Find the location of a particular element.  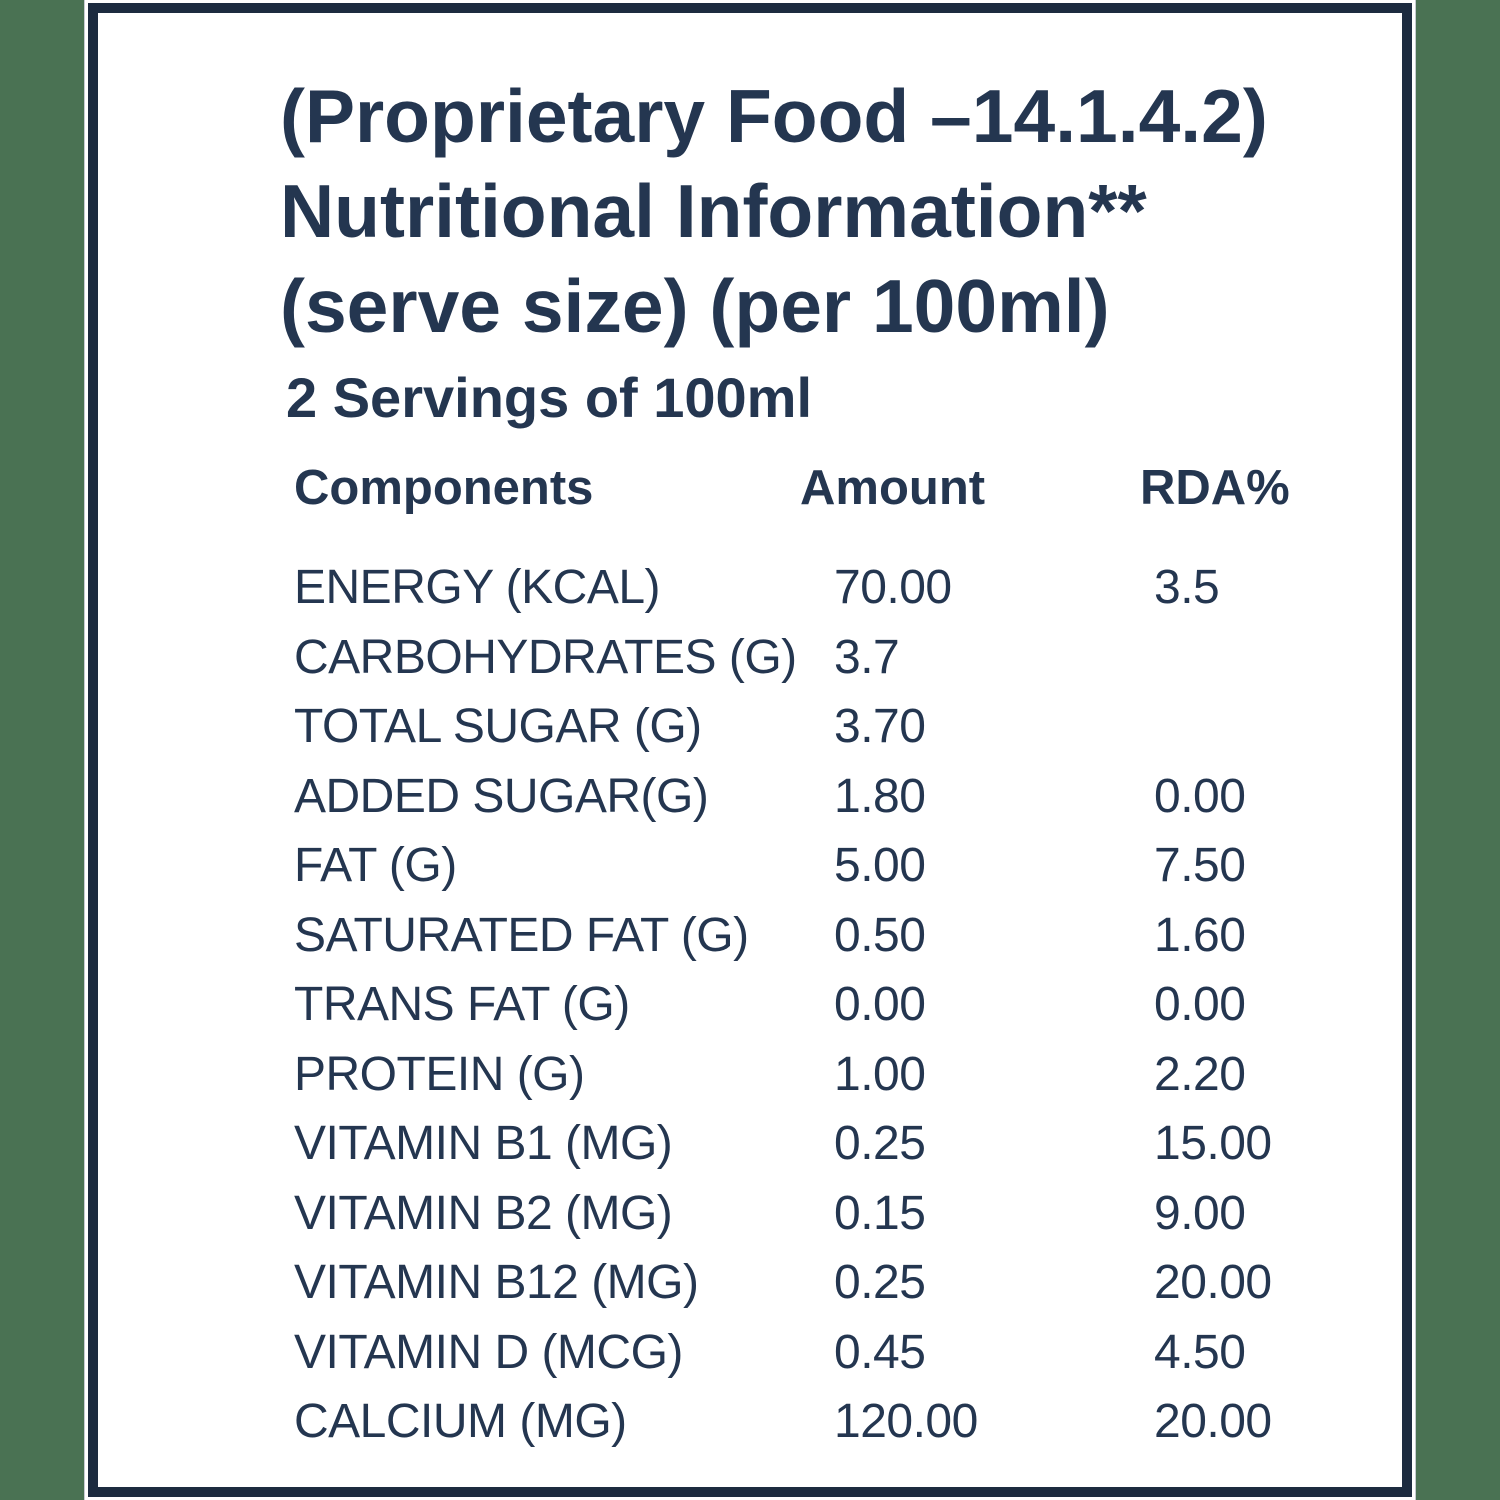

nutrient-amount: 0.00 is located at coordinates (880, 1005).